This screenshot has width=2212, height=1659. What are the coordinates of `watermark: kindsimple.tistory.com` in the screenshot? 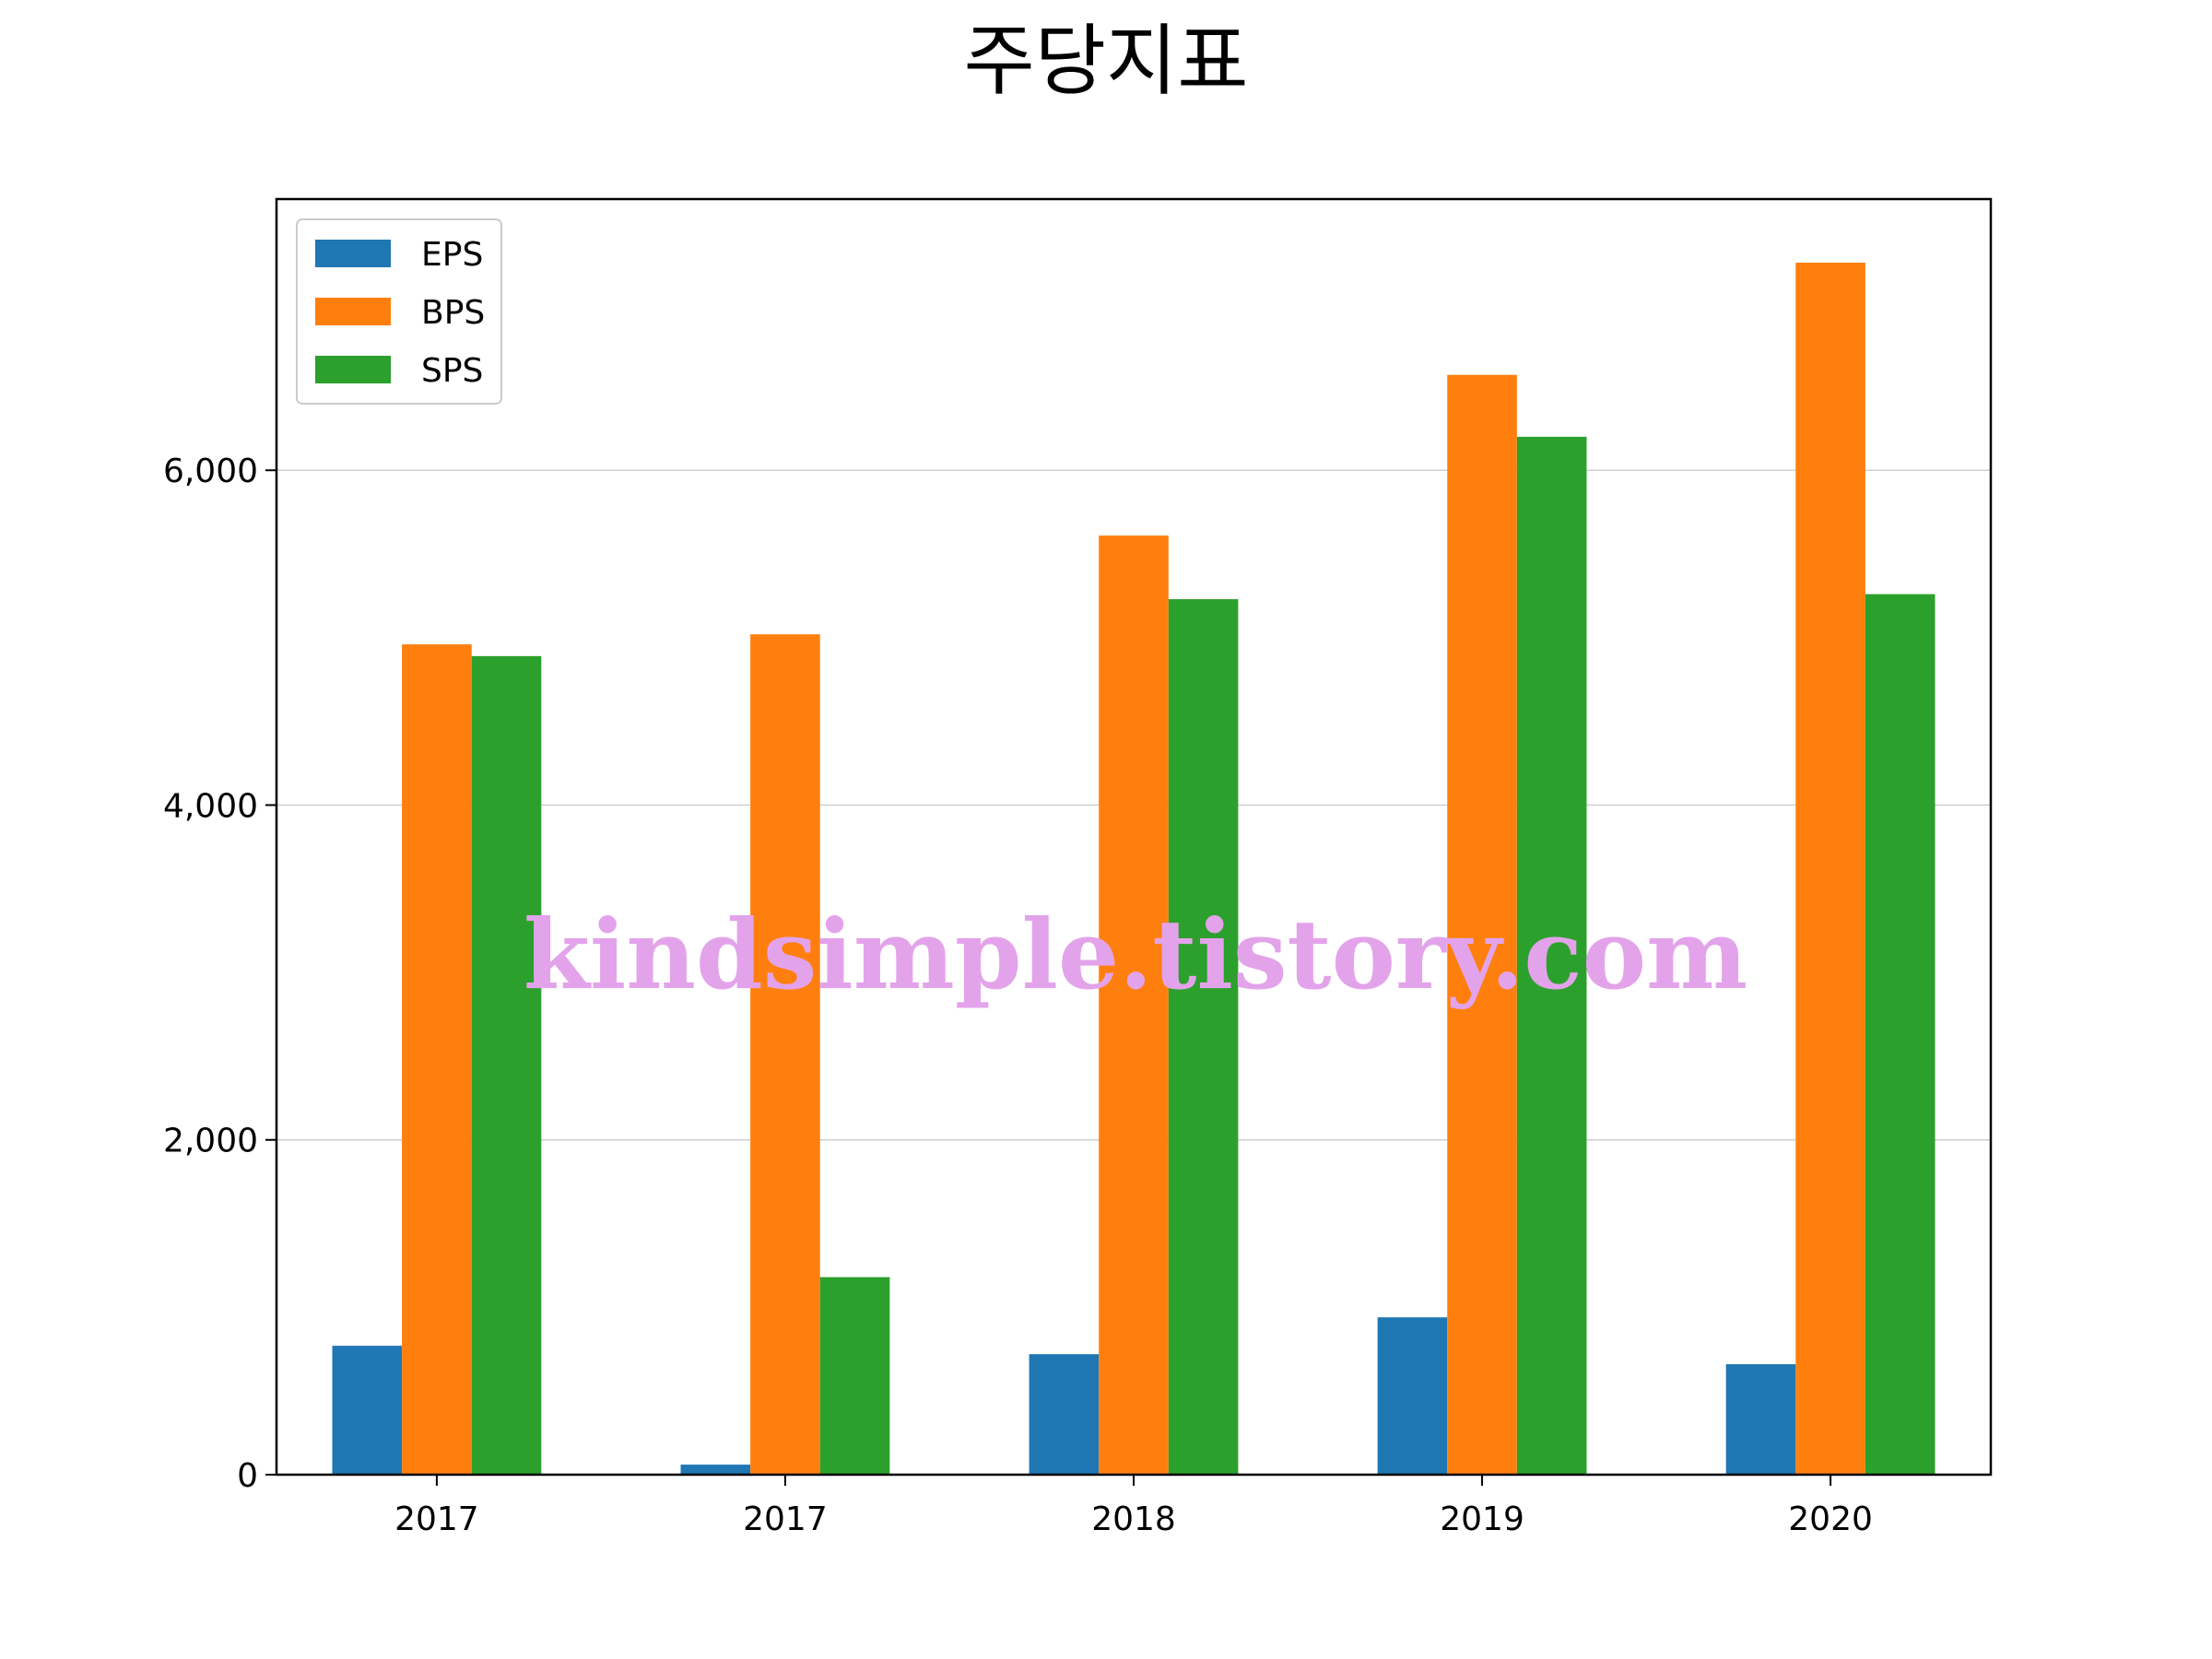 It's located at (1135, 954).